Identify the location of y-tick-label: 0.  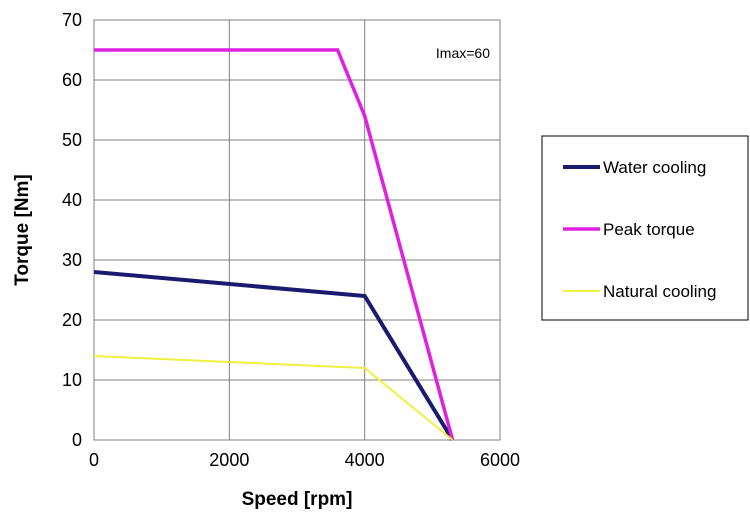
(77, 440).